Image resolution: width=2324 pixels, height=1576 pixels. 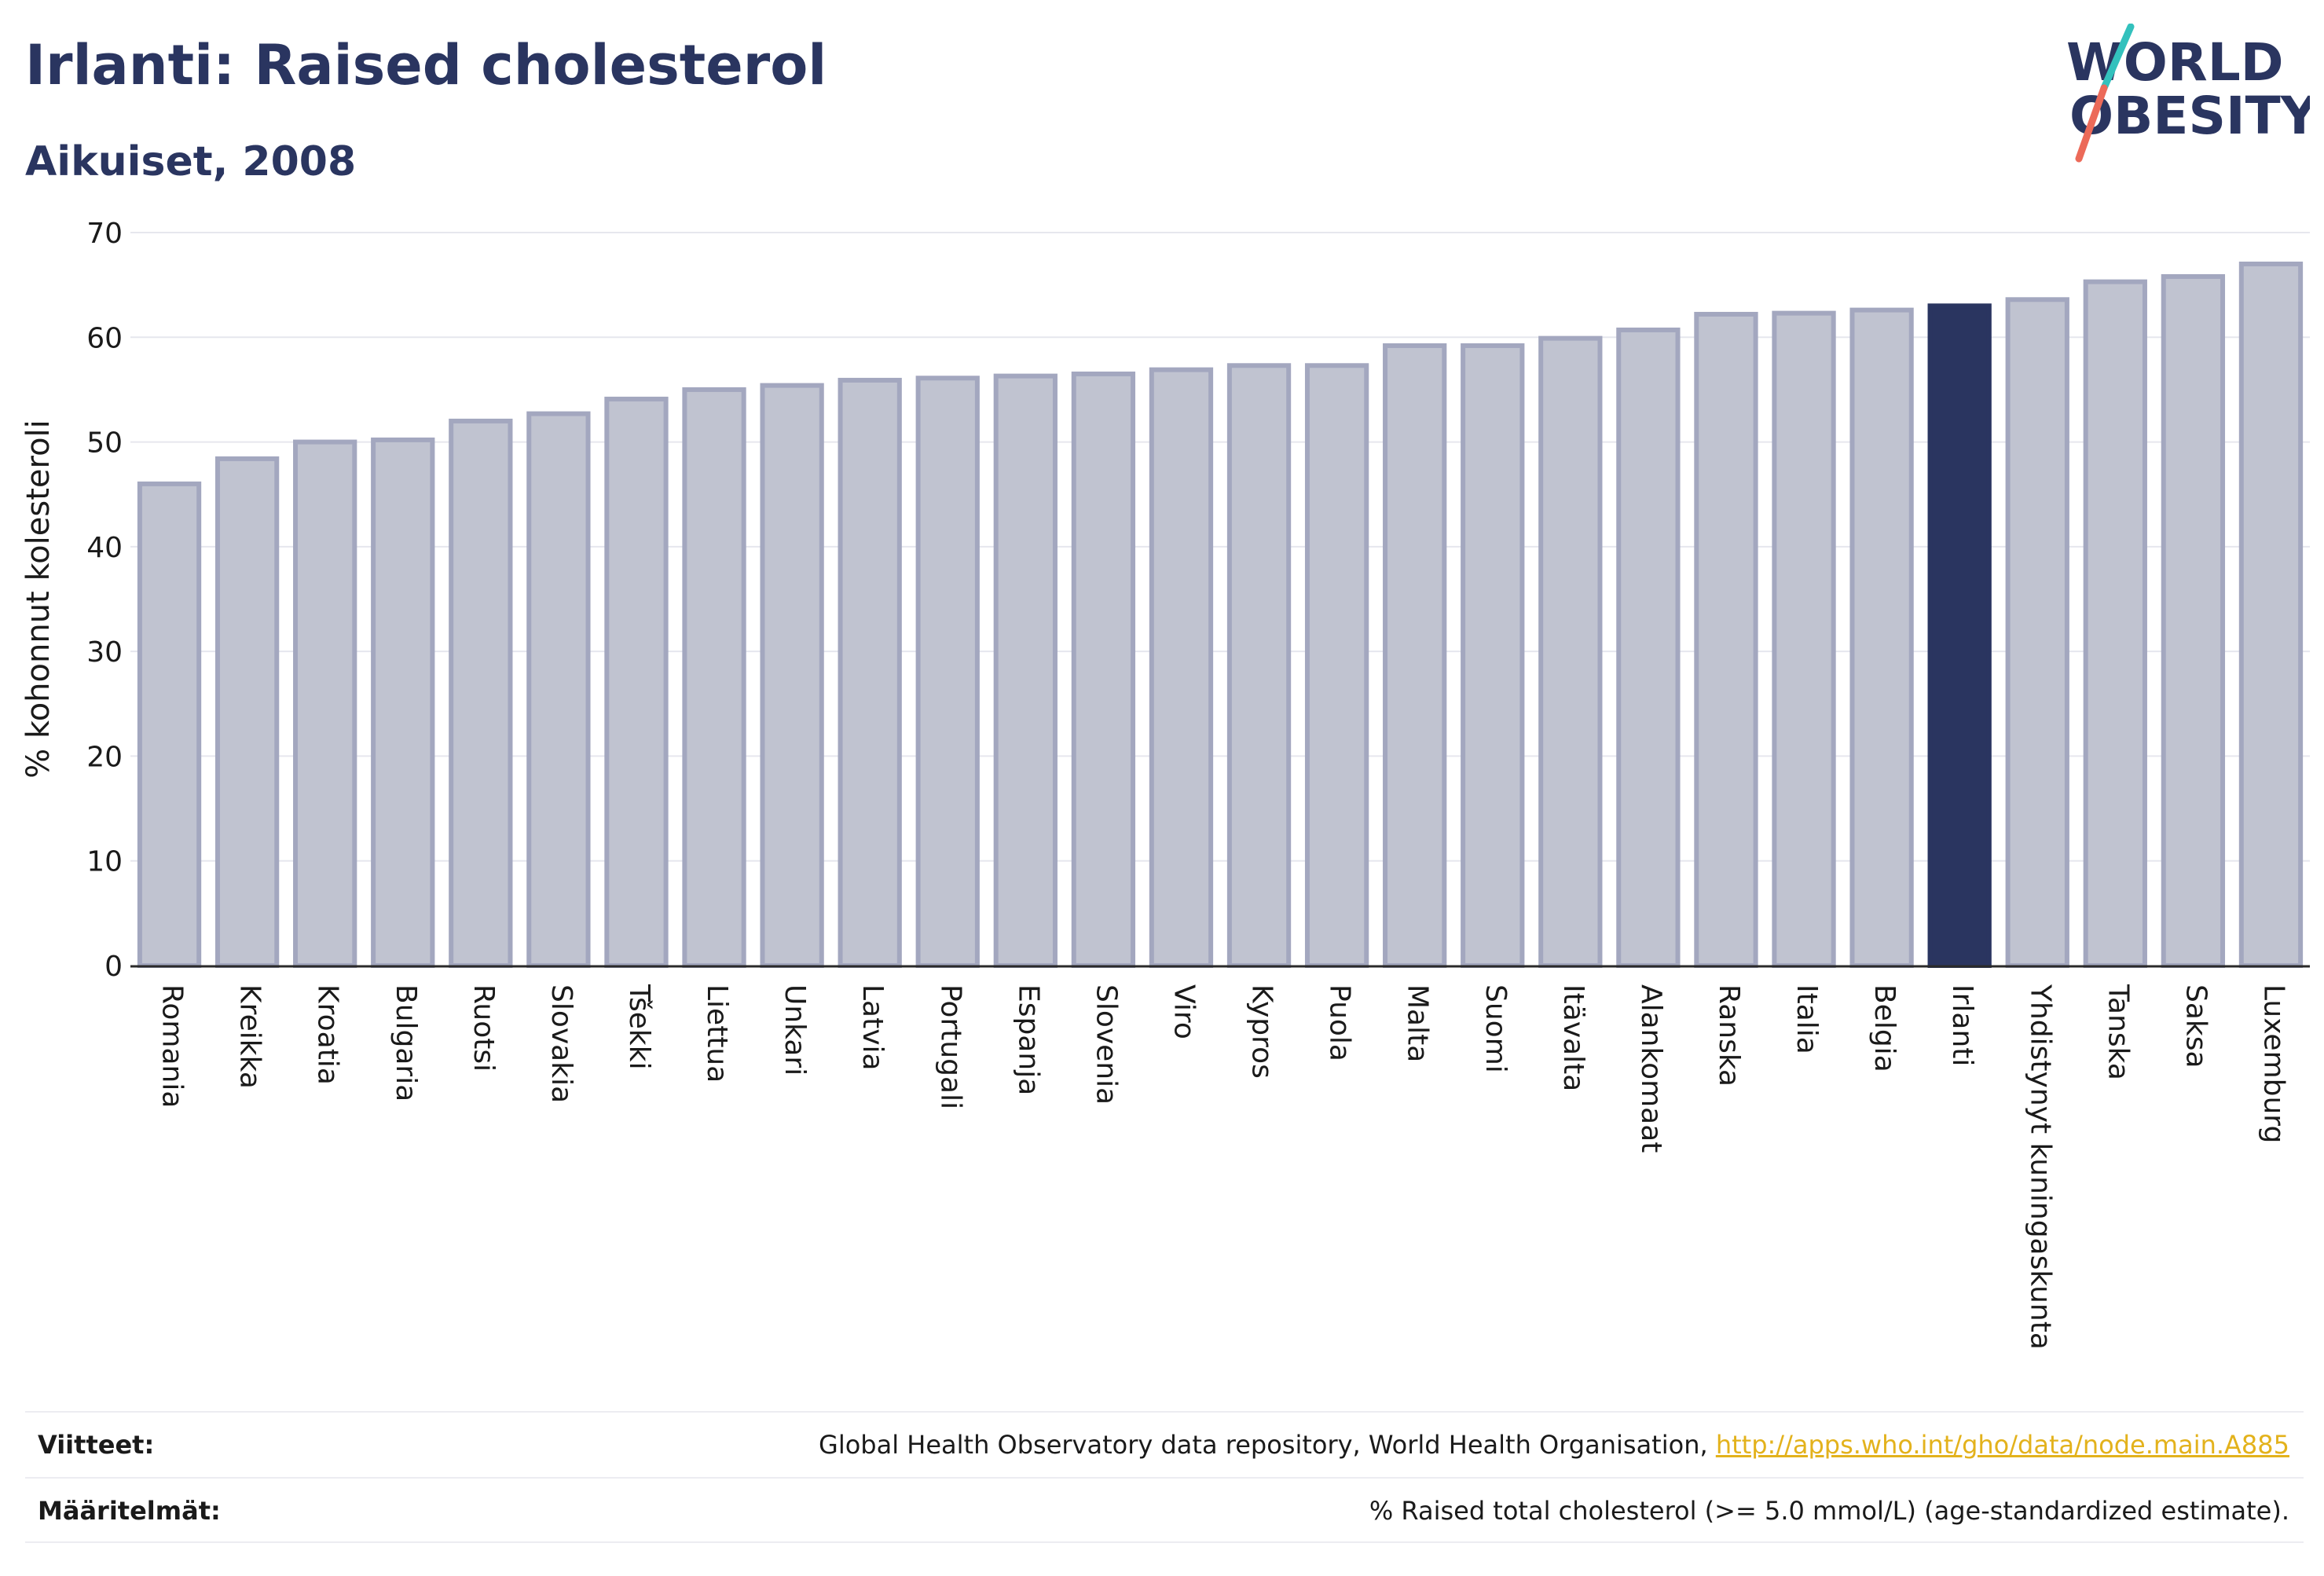 What do you see at coordinates (2117, 58) in the screenshot?
I see `logo-slash-top` at bounding box center [2117, 58].